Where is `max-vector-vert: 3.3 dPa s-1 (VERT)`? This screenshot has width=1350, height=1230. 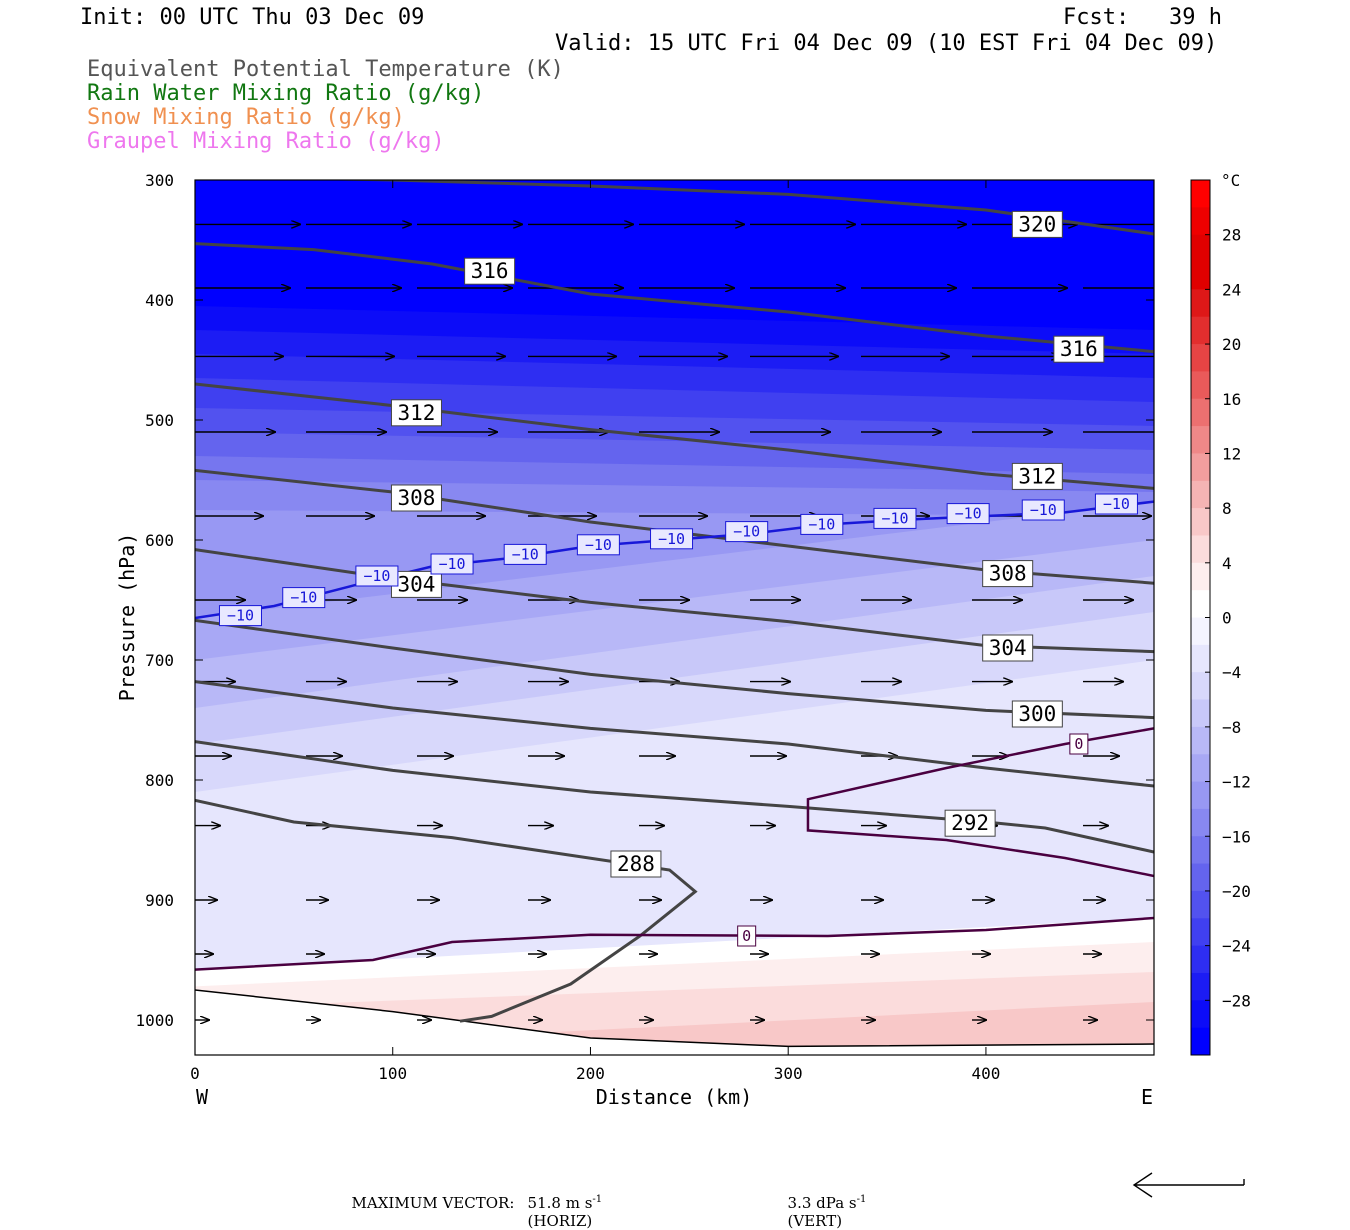 max-vector-vert: 3.3 dPa s-1 (VERT) is located at coordinates (822, 1203).